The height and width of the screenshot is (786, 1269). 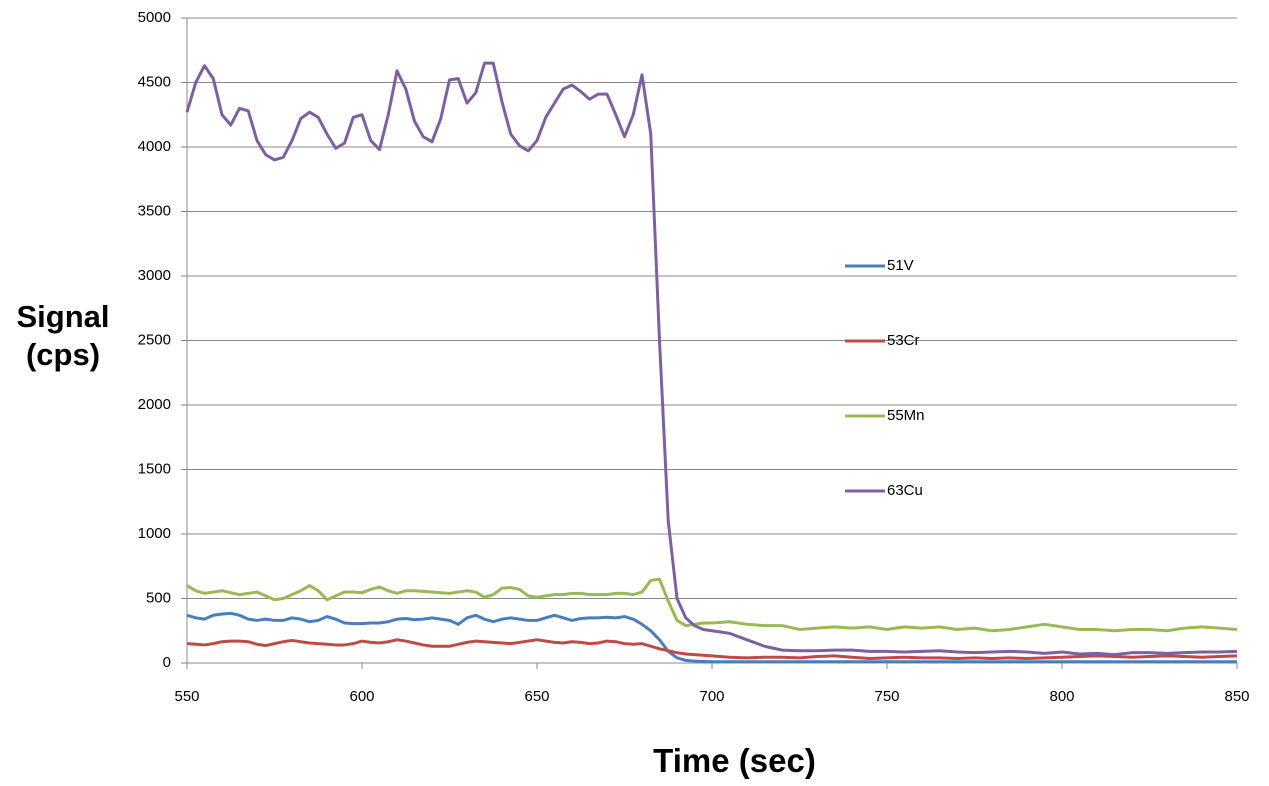 What do you see at coordinates (734, 760) in the screenshot?
I see `x-axis-title: Time (sec)` at bounding box center [734, 760].